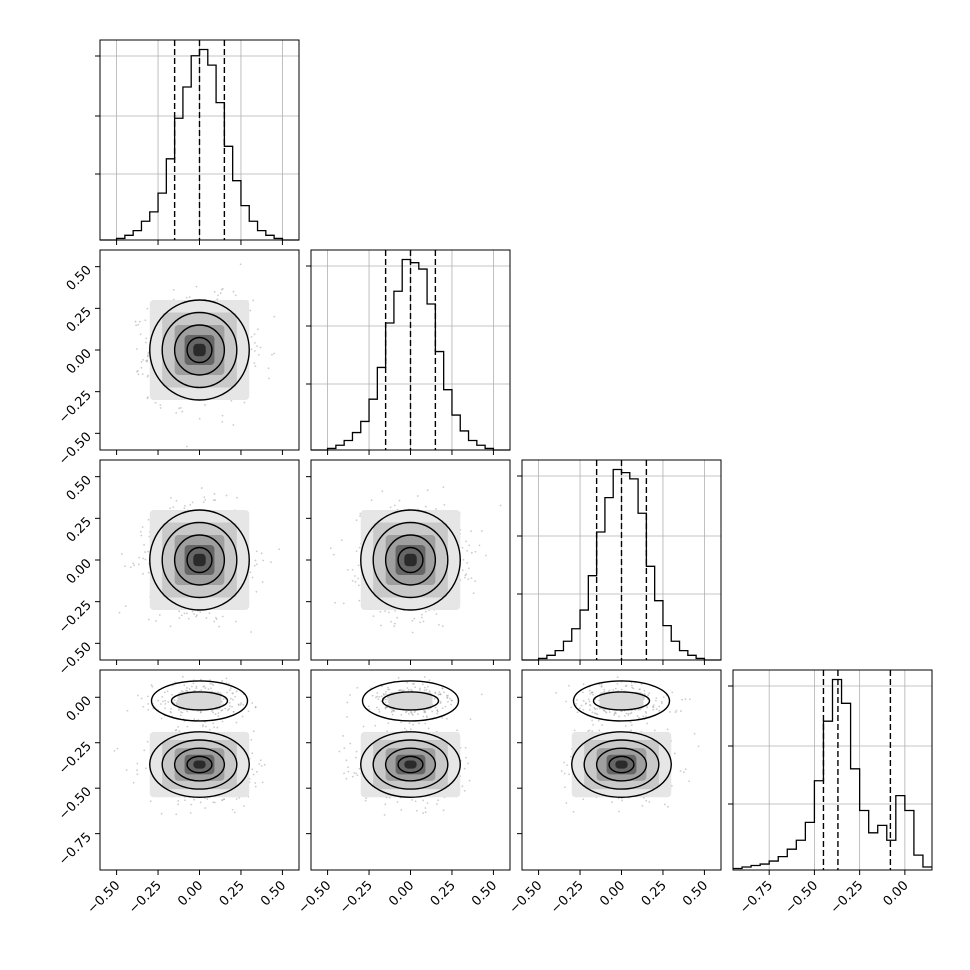  Describe the element at coordinates (197, 140) in the screenshot. I see `histogram-panel-p1` at that location.